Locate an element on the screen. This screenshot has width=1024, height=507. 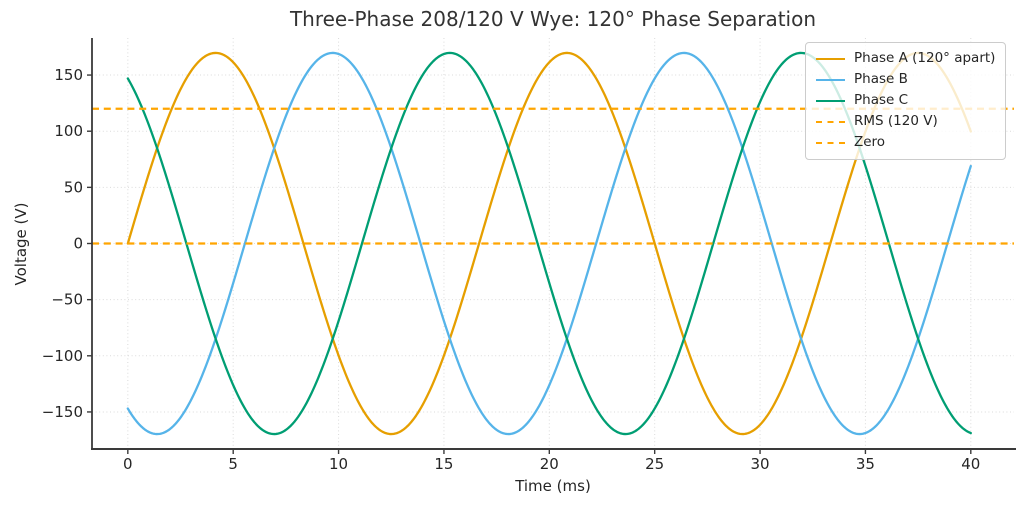
y-tick-label: 150 is located at coordinates (68, 75).